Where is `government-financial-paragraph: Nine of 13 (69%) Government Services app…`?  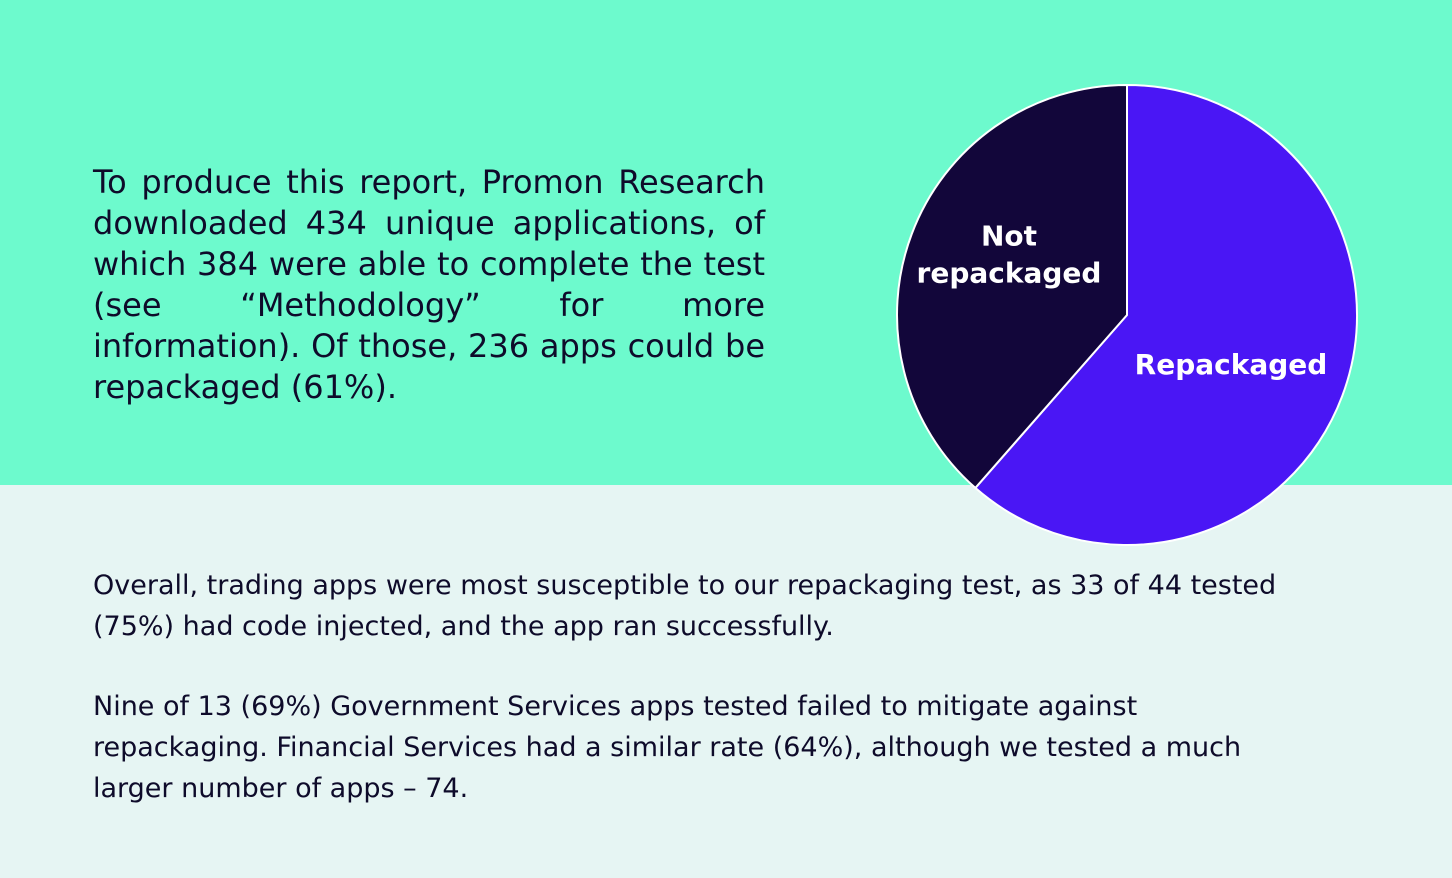 government-financial-paragraph: Nine of 13 (69%) Government Services app… is located at coordinates (667, 747).